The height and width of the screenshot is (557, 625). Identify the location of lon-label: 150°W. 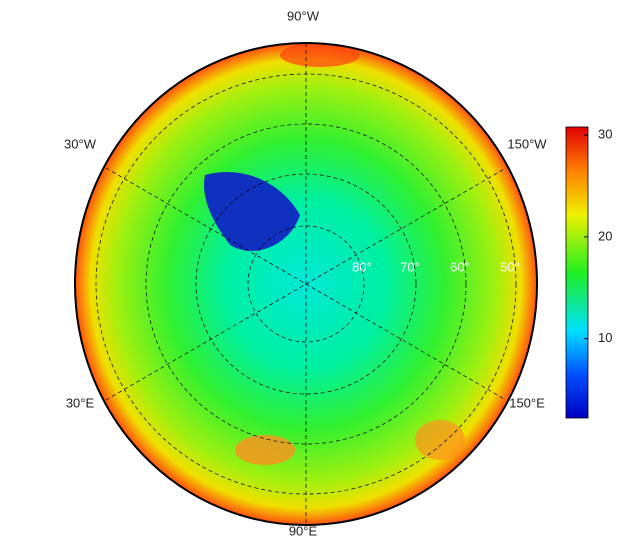
(527, 143).